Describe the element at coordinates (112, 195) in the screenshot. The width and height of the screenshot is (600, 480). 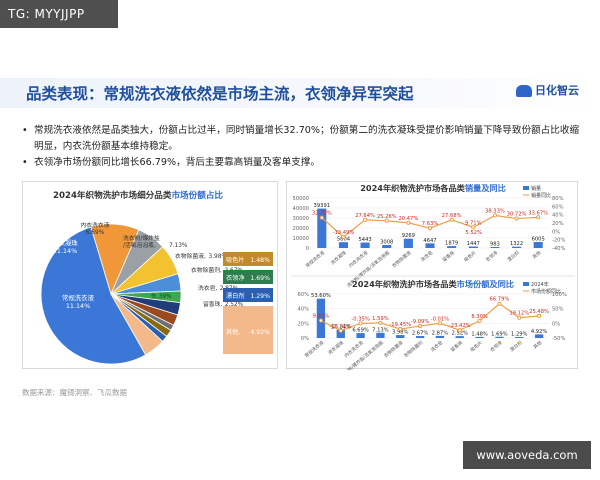
I see `pie-title-prefix: 2024年织物洗护市场细分品类` at that location.